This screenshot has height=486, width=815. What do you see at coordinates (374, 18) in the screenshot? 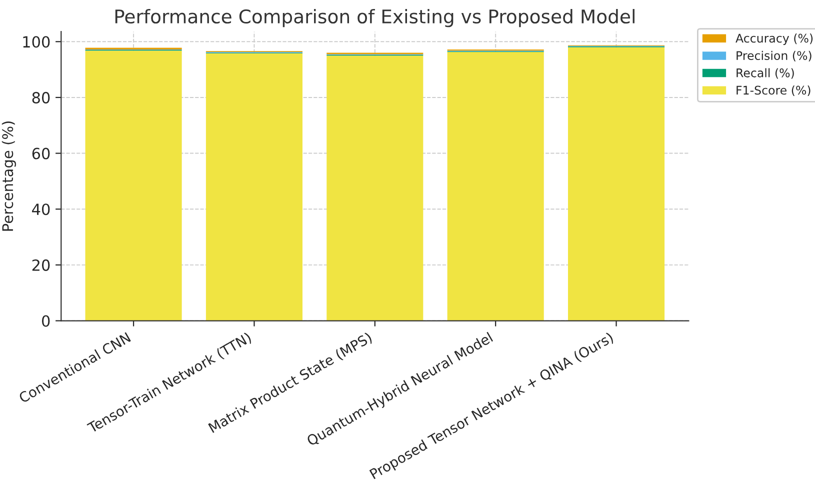
I see `chart-title: Performance Comparison of Existing vs Proposed Model` at bounding box center [374, 18].